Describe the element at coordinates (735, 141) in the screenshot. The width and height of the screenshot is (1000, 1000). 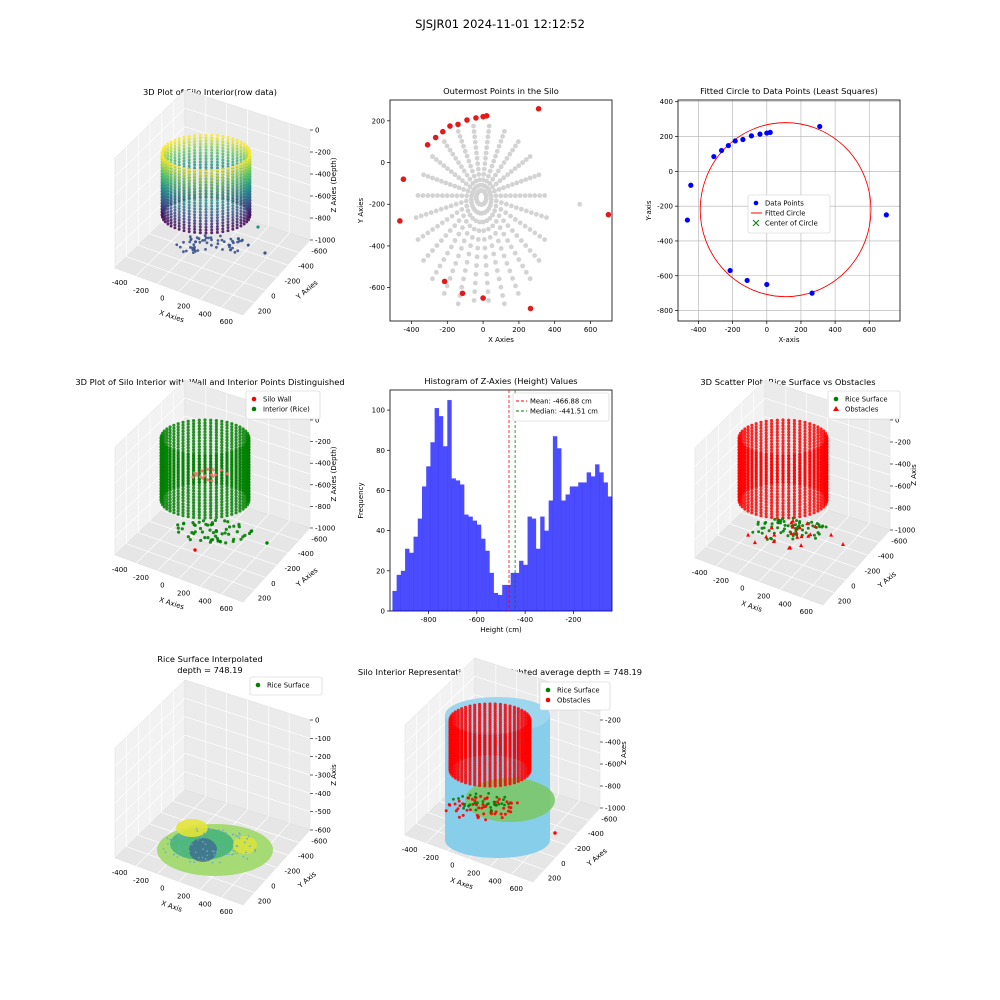
I see `data-point` at that location.